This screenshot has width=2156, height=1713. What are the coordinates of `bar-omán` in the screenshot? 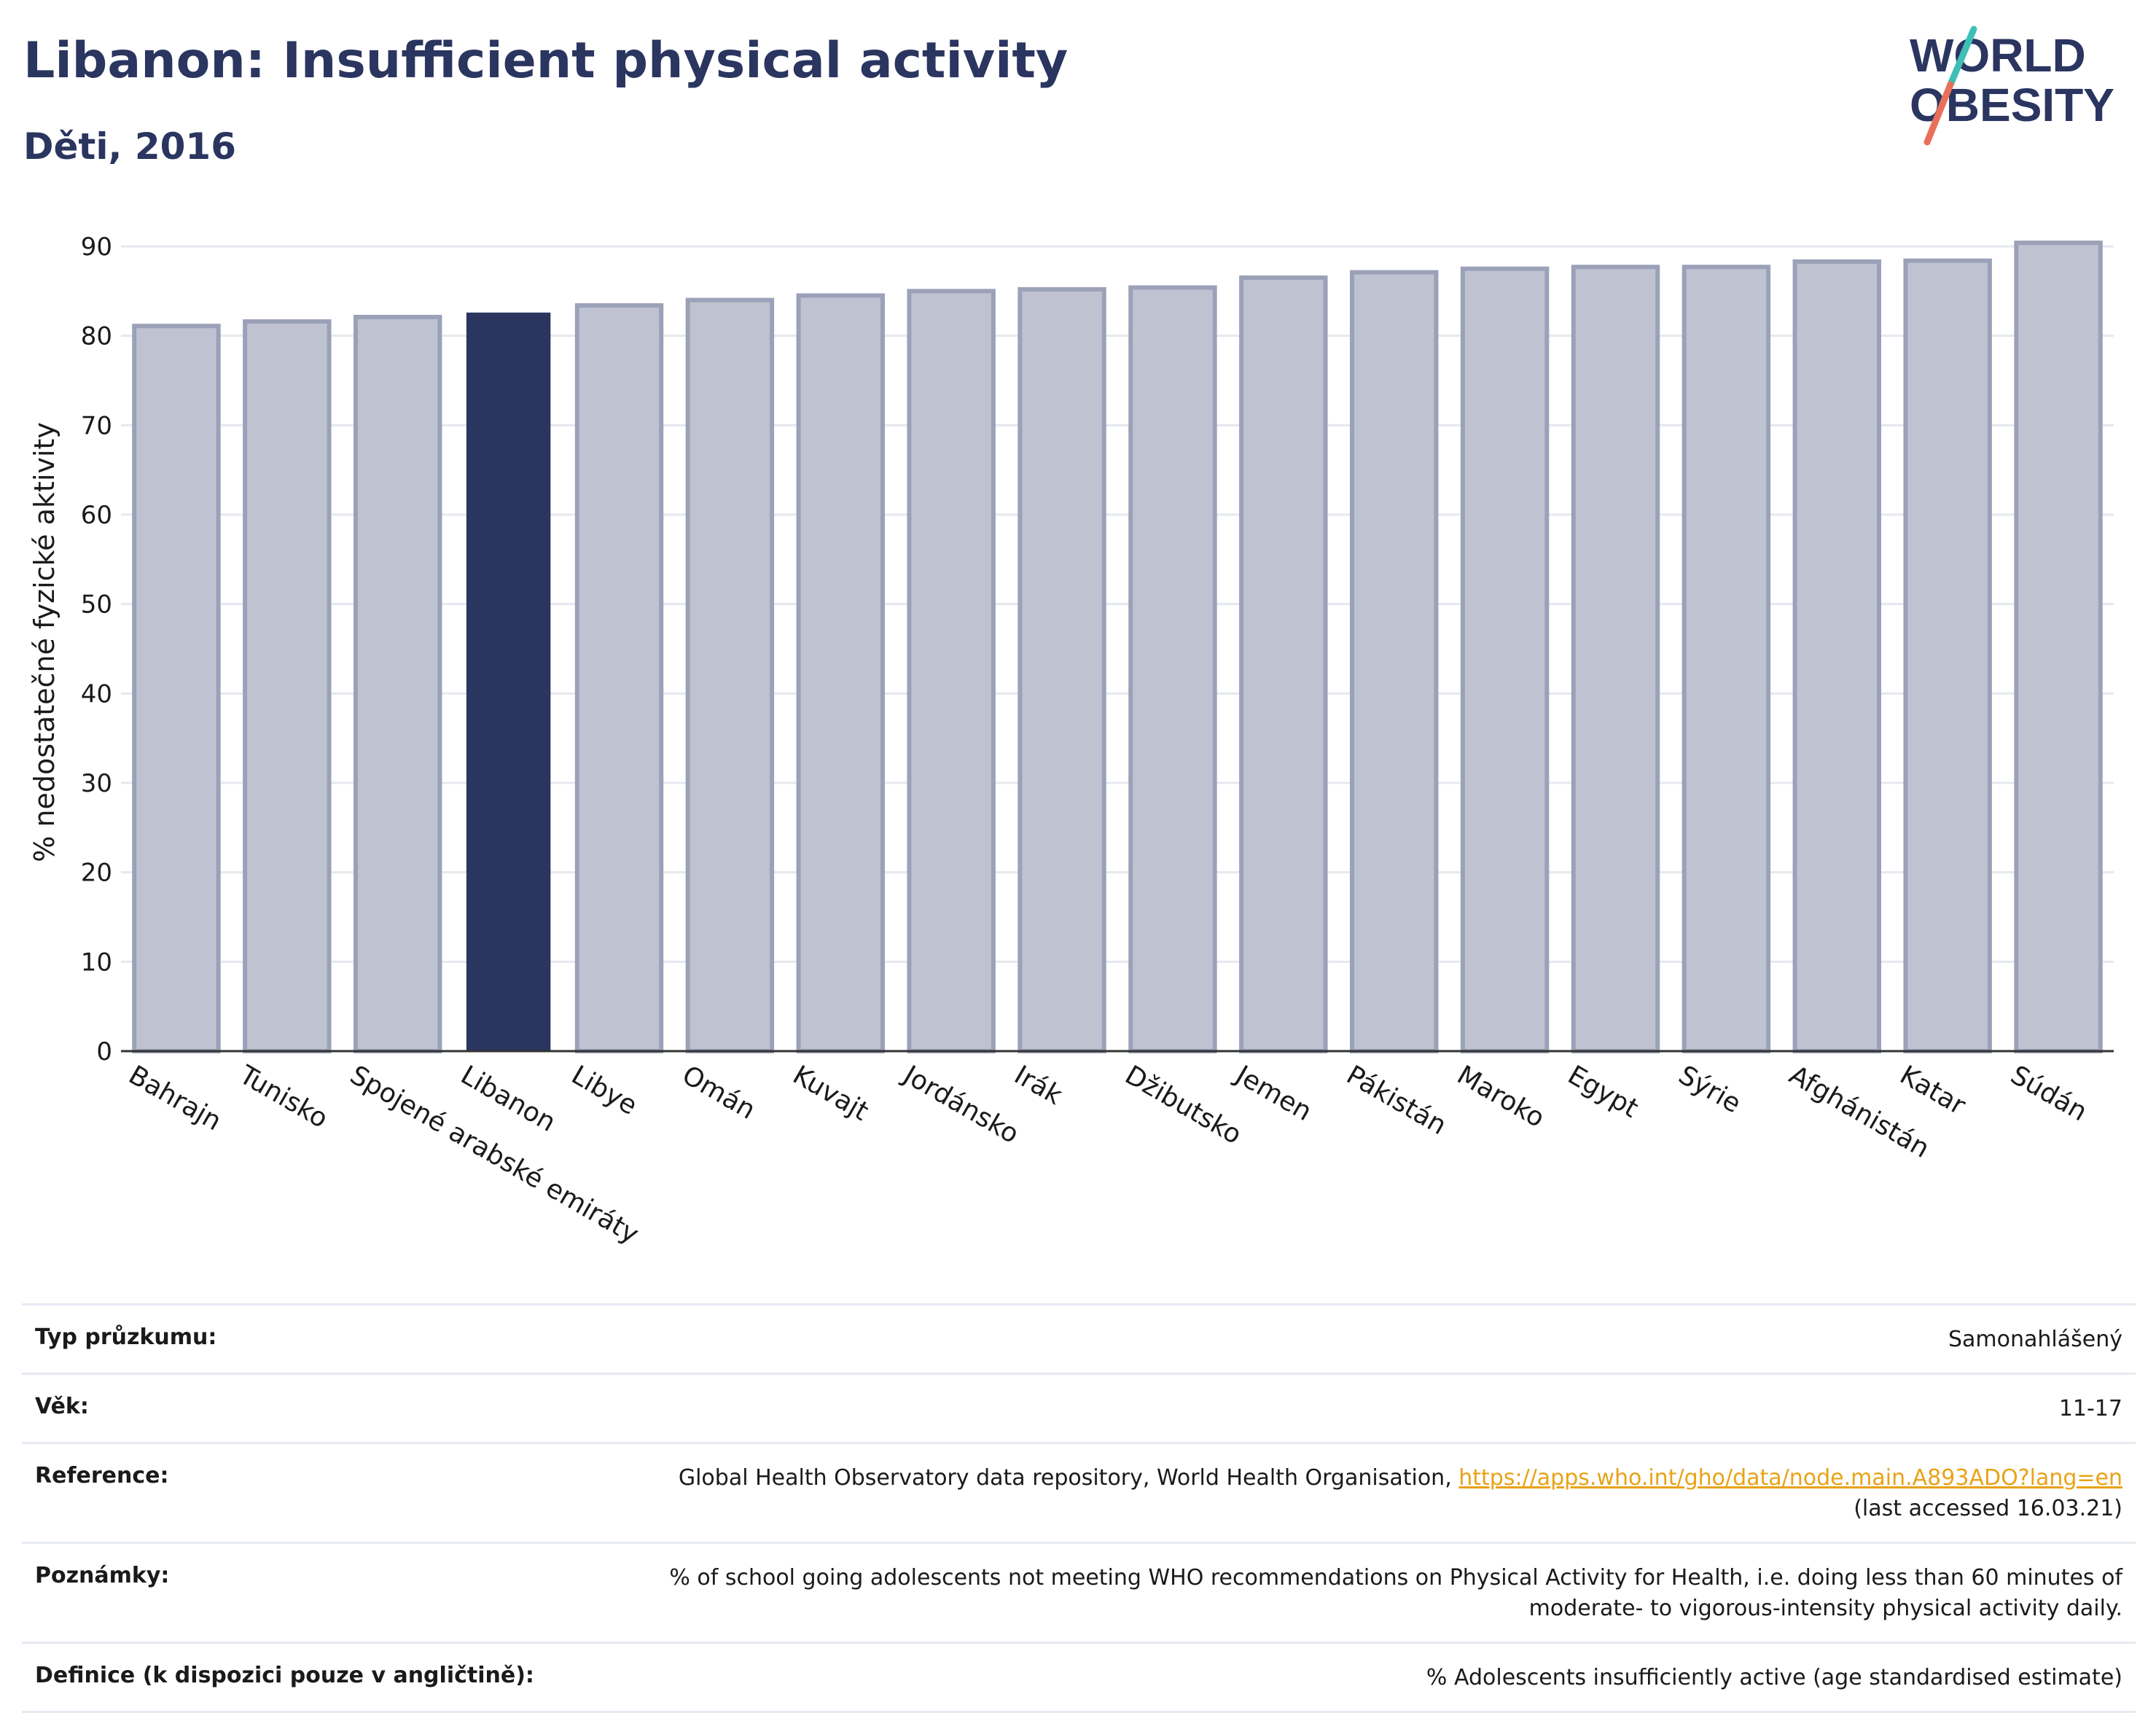 It's located at (730, 675).